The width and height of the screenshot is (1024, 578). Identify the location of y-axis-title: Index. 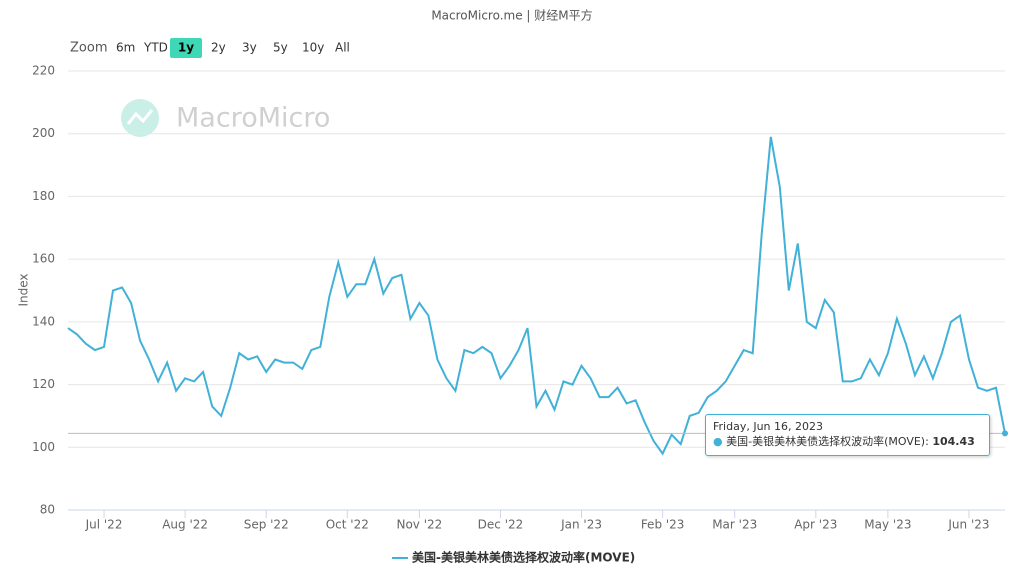
(24, 289).